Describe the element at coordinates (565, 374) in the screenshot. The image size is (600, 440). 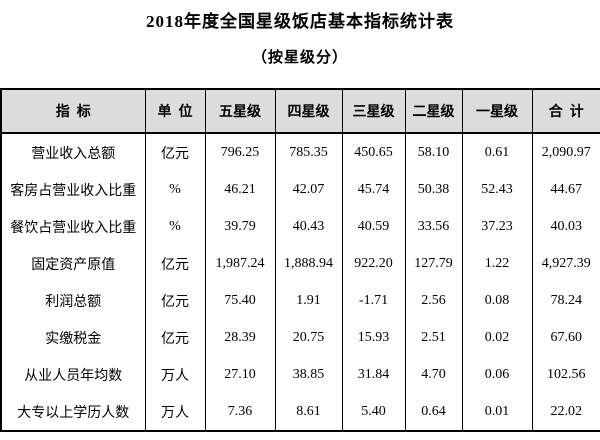
I see `value-cell: 102.56` at that location.